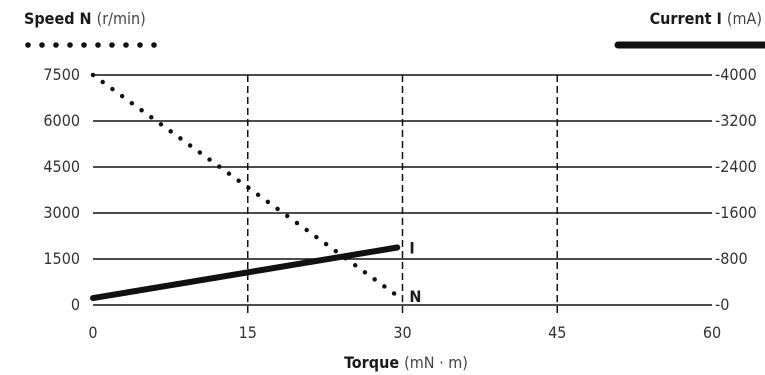  Describe the element at coordinates (736, 212) in the screenshot. I see `y-right-tick-label: -1600` at that location.